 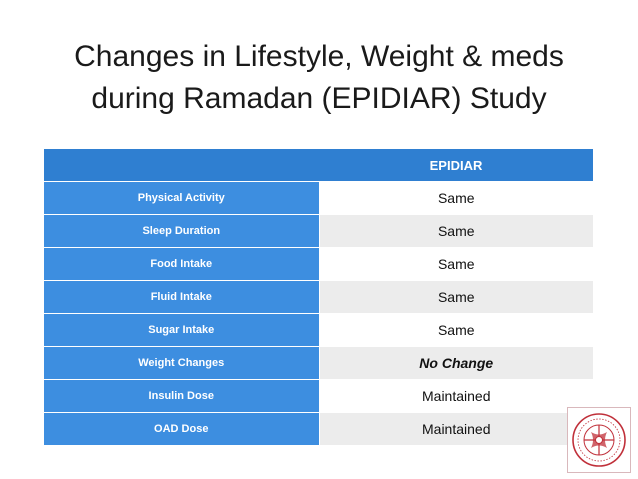 I want to click on row-label: OAD Dose, so click(x=182, y=428).